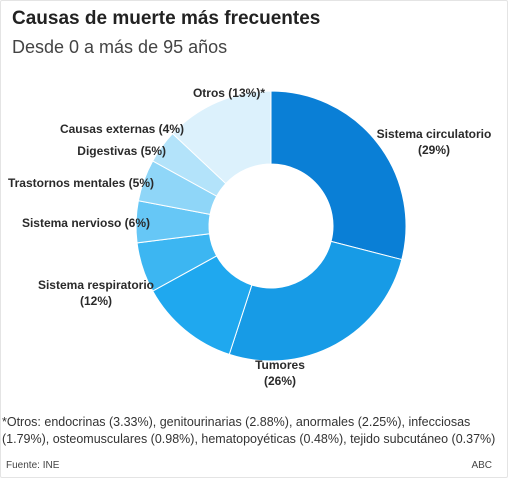  What do you see at coordinates (122, 129) in the screenshot?
I see `label-causas-externas: Causas externas (4%)` at bounding box center [122, 129].